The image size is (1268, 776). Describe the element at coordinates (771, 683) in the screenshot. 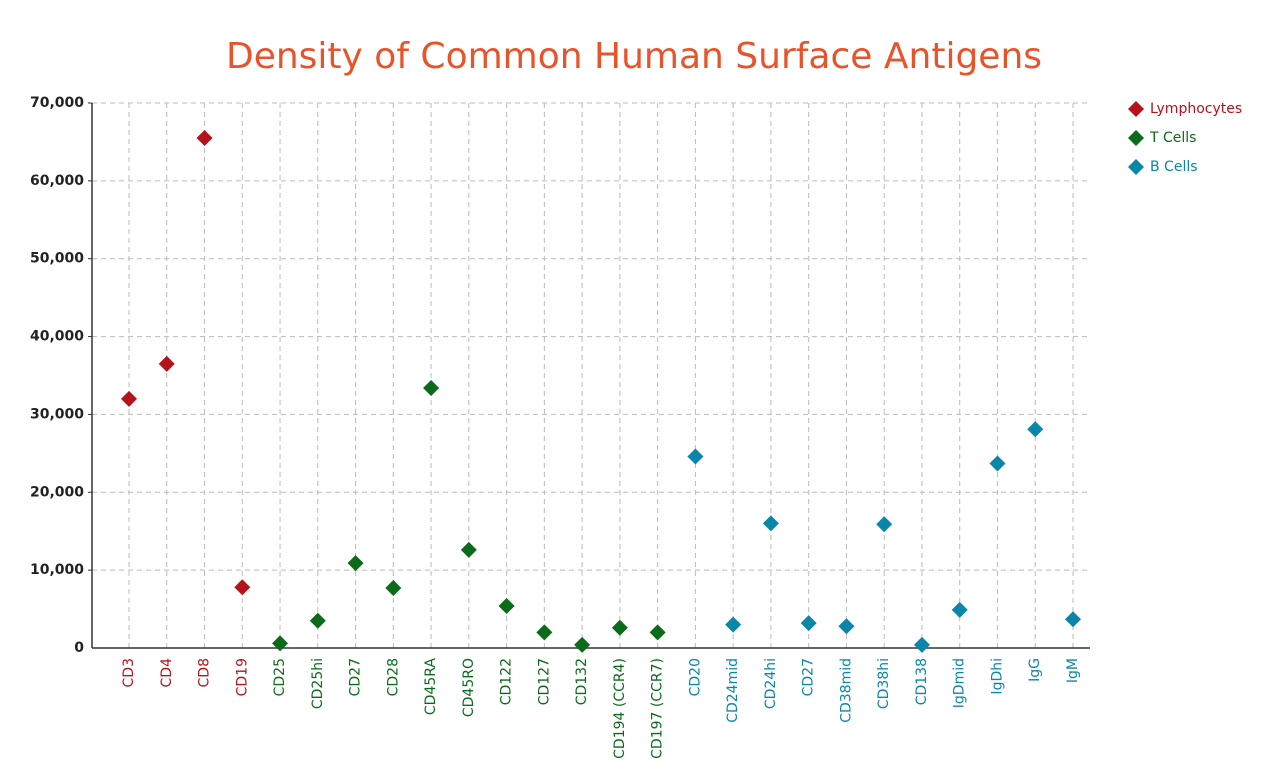

I see `x-tick-label: CD24hi` at that location.